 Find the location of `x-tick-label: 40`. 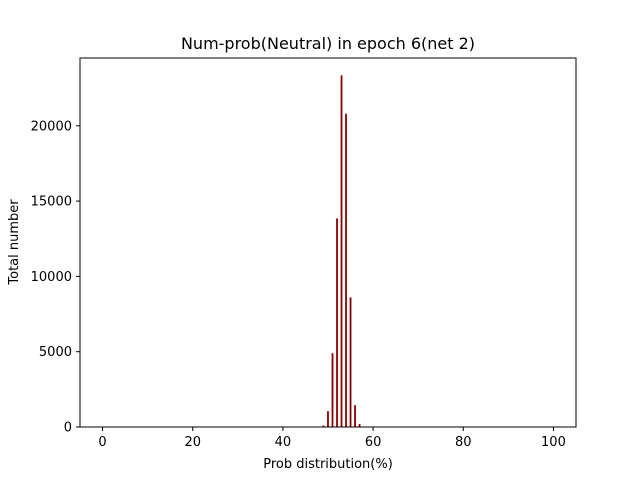

x-tick-label: 40 is located at coordinates (283, 442).